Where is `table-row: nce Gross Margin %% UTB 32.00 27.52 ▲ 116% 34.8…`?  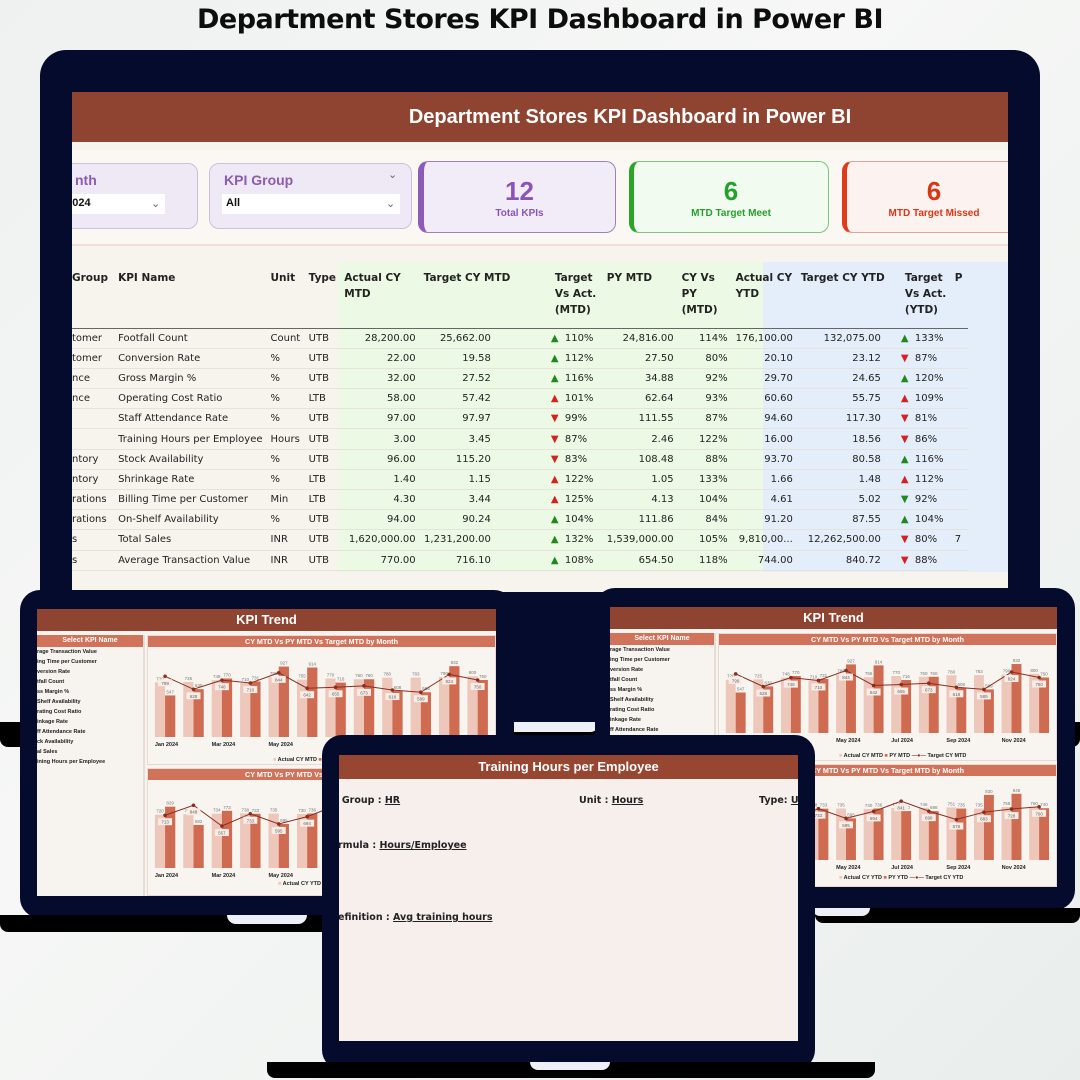 table-row: nce Gross Margin %% UTB 32.00 27.52 ▲ 116% 34.8… is located at coordinates (520, 379).